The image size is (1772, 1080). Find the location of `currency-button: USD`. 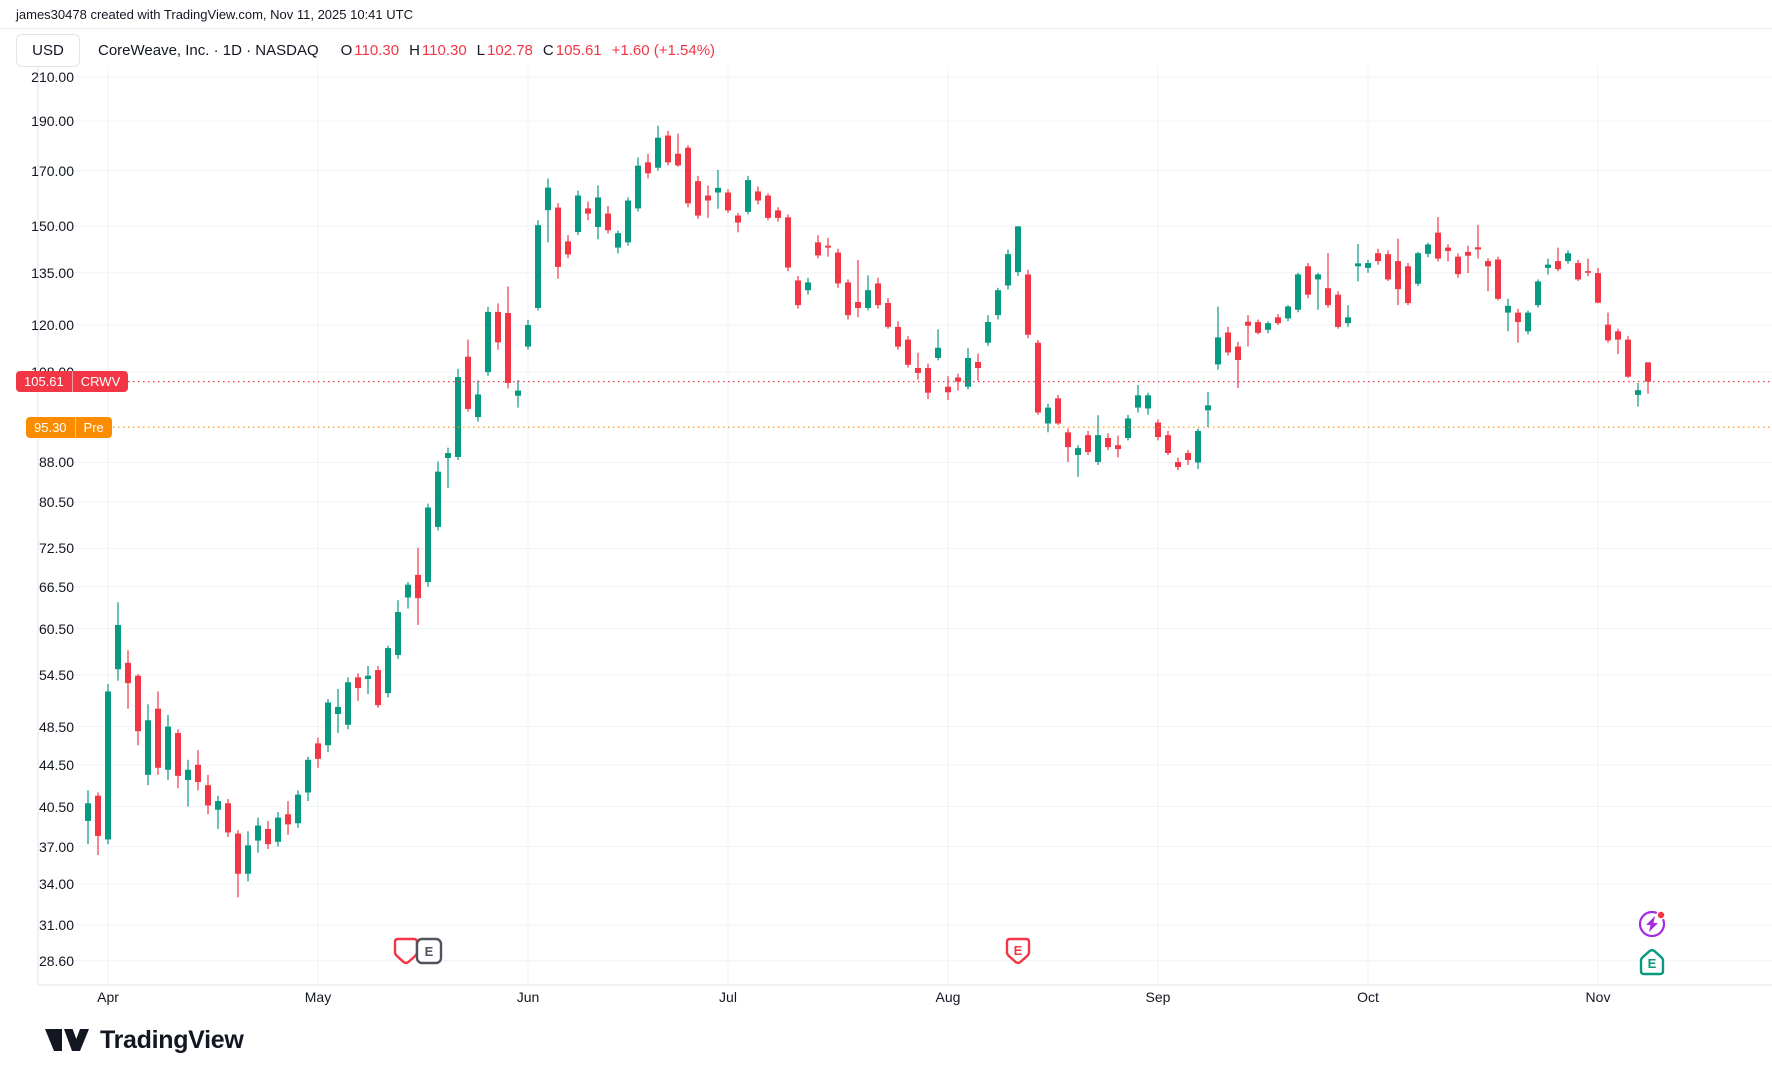

currency-button: USD is located at coordinates (48, 50).